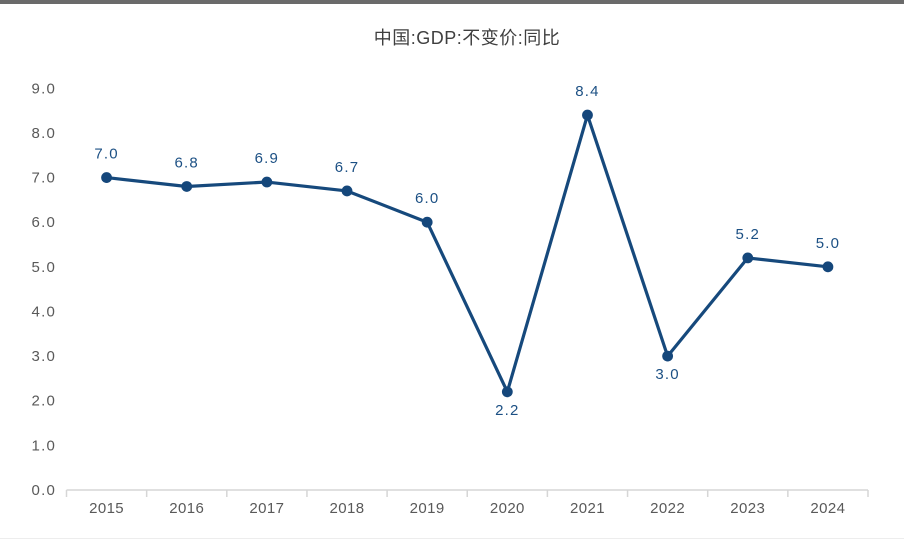 Image resolution: width=904 pixels, height=556 pixels. I want to click on x-axis-label: 2018, so click(347, 508).